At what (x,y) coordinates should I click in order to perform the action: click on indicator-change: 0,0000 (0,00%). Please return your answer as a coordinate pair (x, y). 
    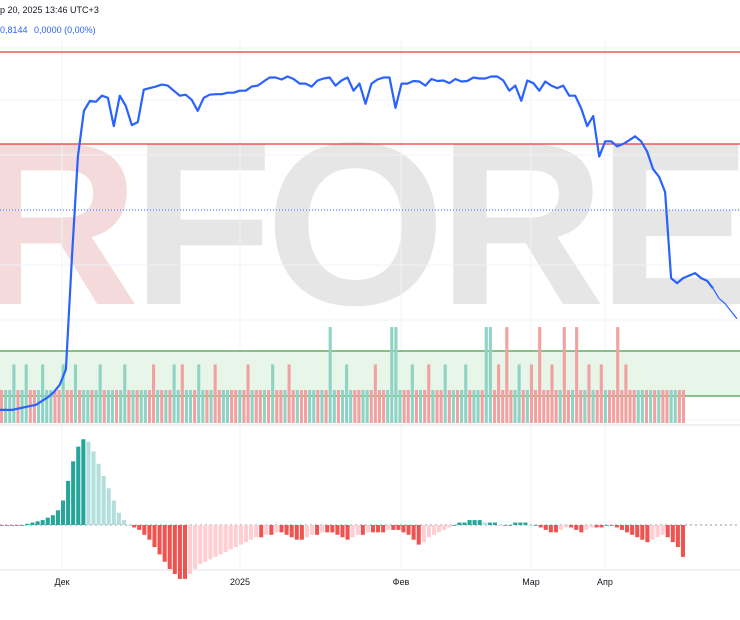
    Looking at the image, I should click on (65, 30).